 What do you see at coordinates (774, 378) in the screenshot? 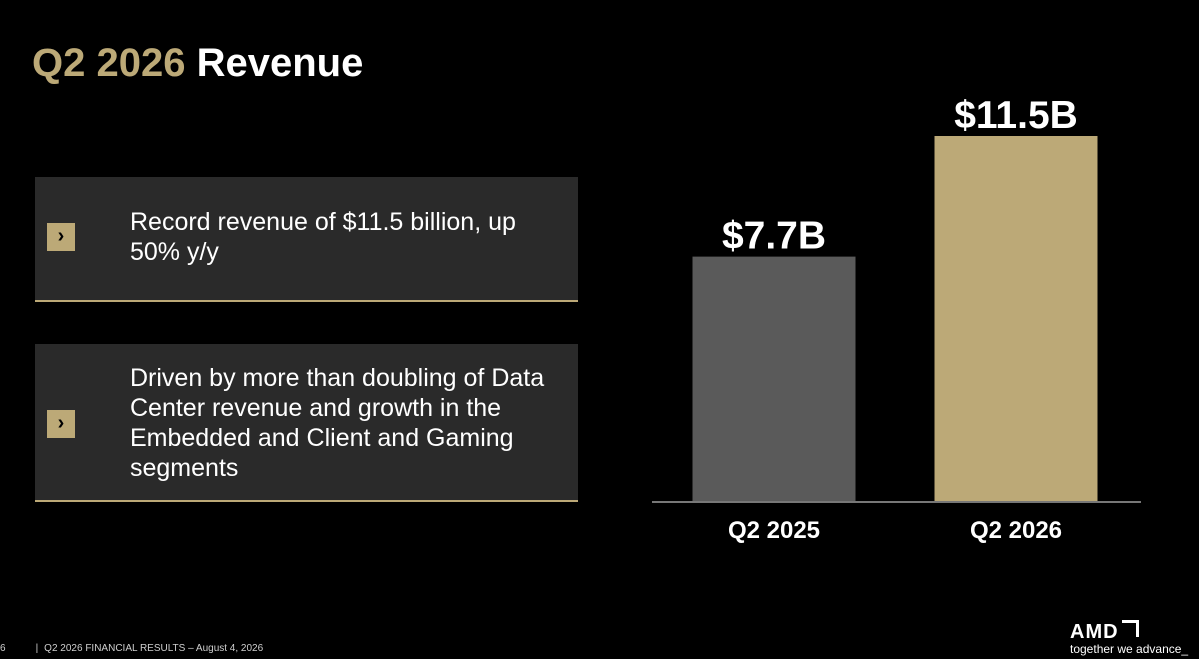
I see `bar-q2-2025` at bounding box center [774, 378].